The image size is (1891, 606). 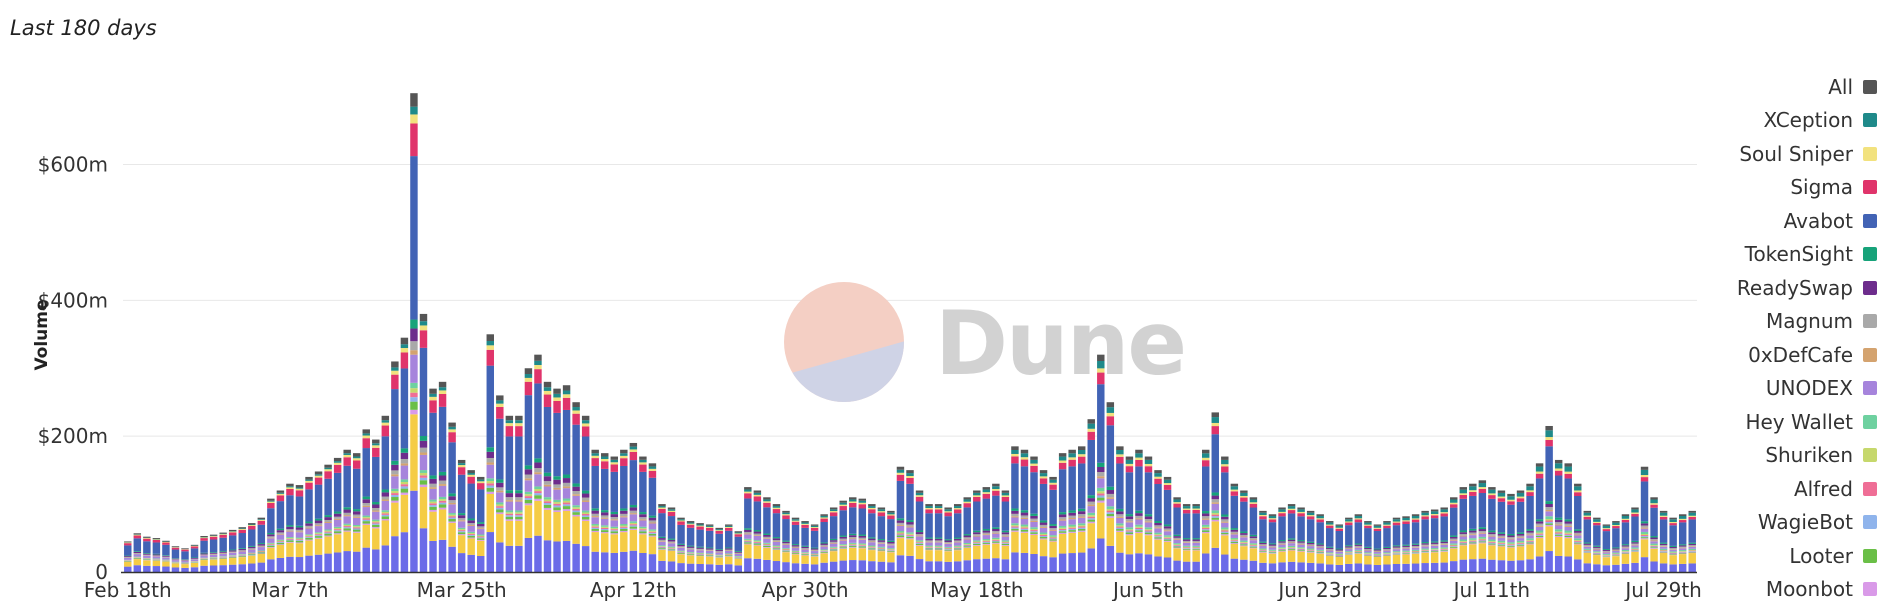 I want to click on legend-item-0: All, so click(x=1727, y=87).